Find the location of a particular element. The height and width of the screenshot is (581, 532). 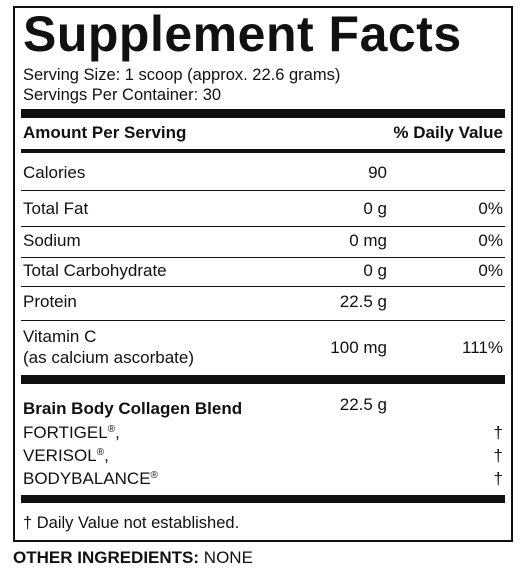

header-daily-value: % Daily Value is located at coordinates (448, 132).